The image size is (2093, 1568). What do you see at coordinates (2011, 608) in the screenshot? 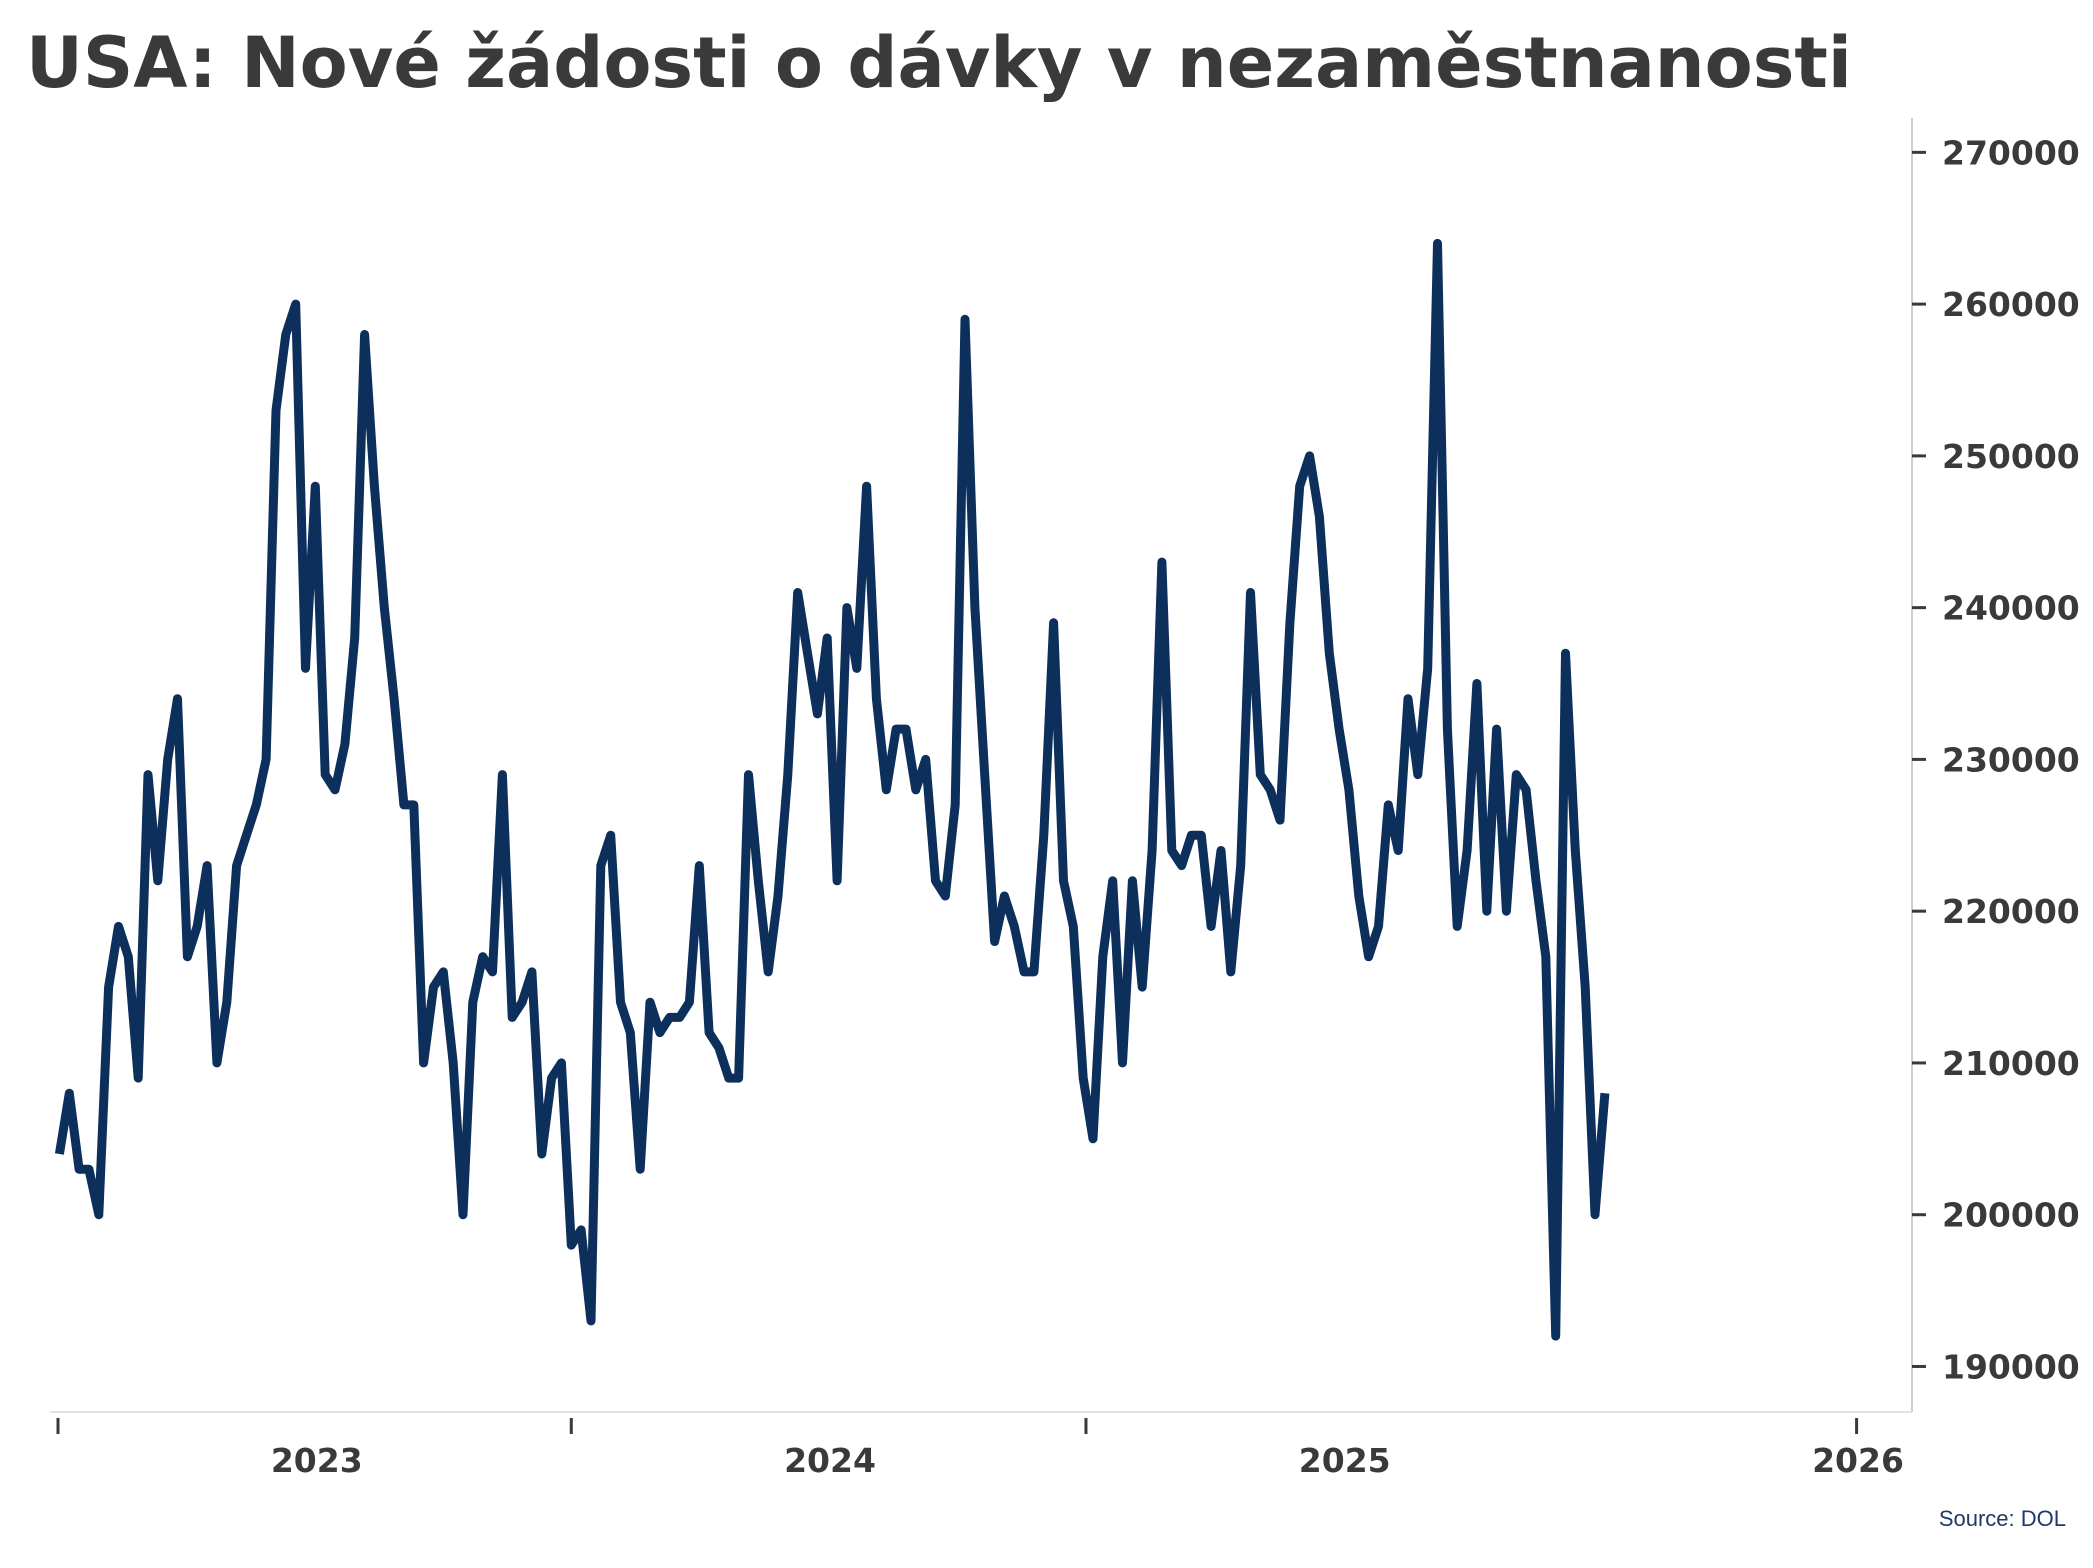
I see `y-tick-label-240000: 240000` at bounding box center [2011, 608].